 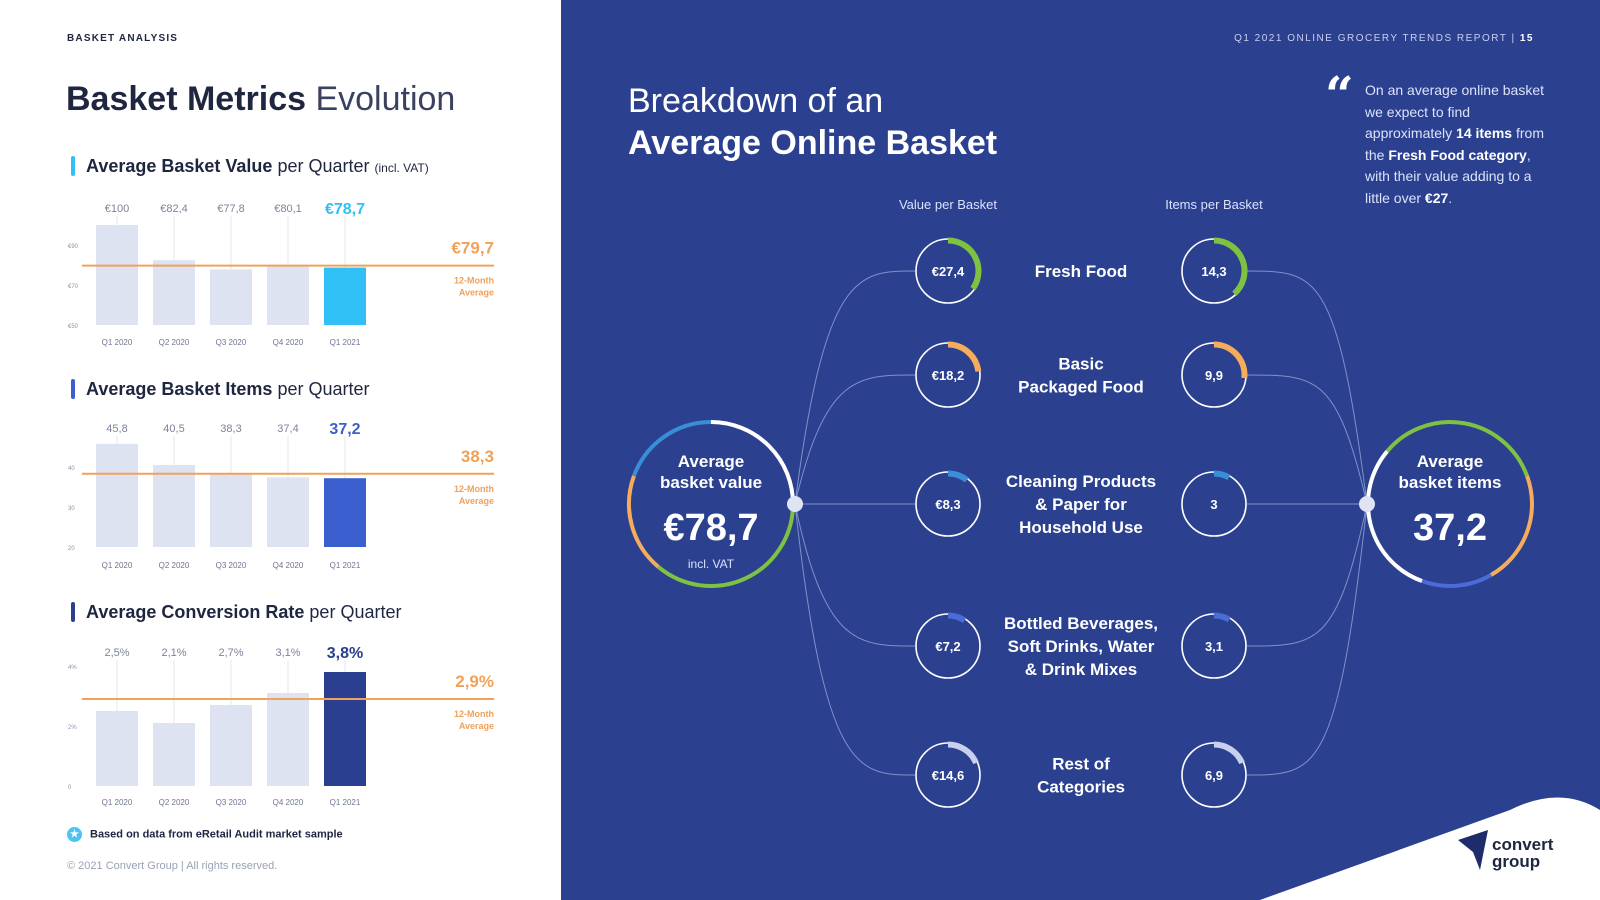 I want to click on bar-value-label: €82,4, so click(x=174, y=209).